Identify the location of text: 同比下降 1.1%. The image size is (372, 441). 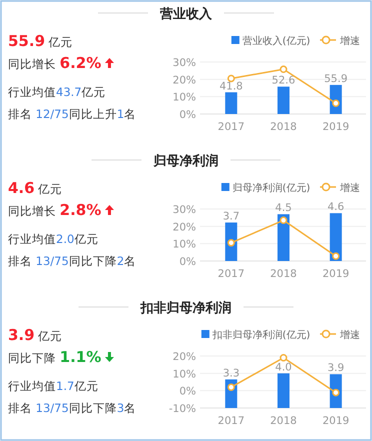
(55, 357).